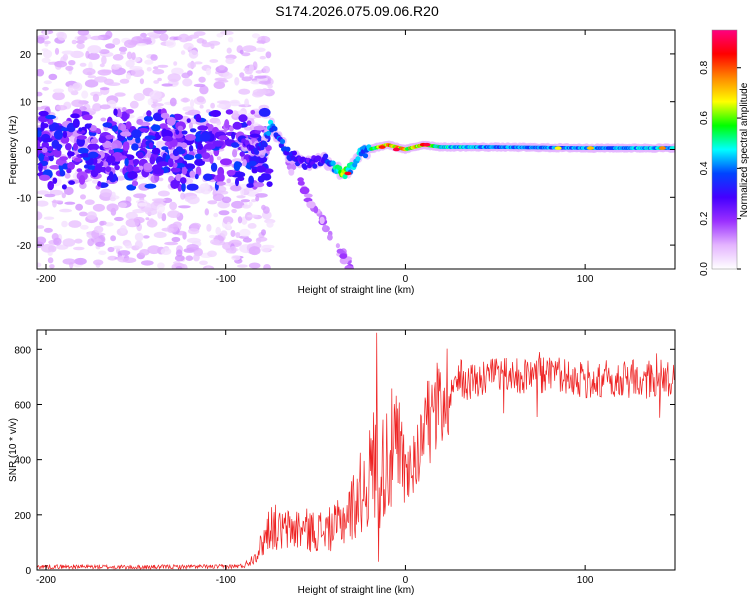 Image resolution: width=750 pixels, height=600 pixels. I want to click on colorbar-tick-label: 0.8, so click(704, 67).